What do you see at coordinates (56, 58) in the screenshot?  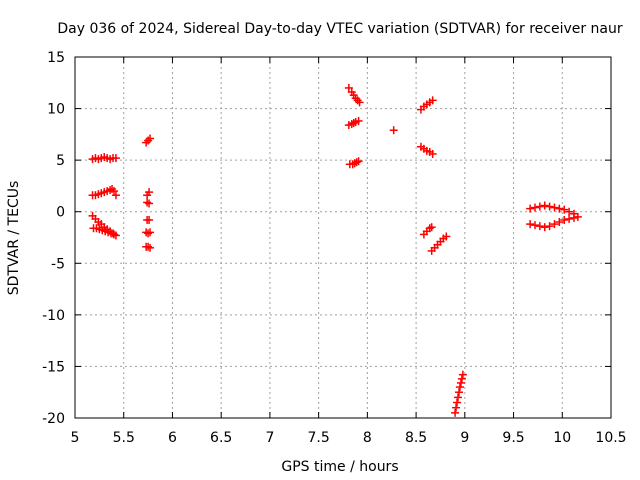 I see `y-tick-label: 15` at bounding box center [56, 58].